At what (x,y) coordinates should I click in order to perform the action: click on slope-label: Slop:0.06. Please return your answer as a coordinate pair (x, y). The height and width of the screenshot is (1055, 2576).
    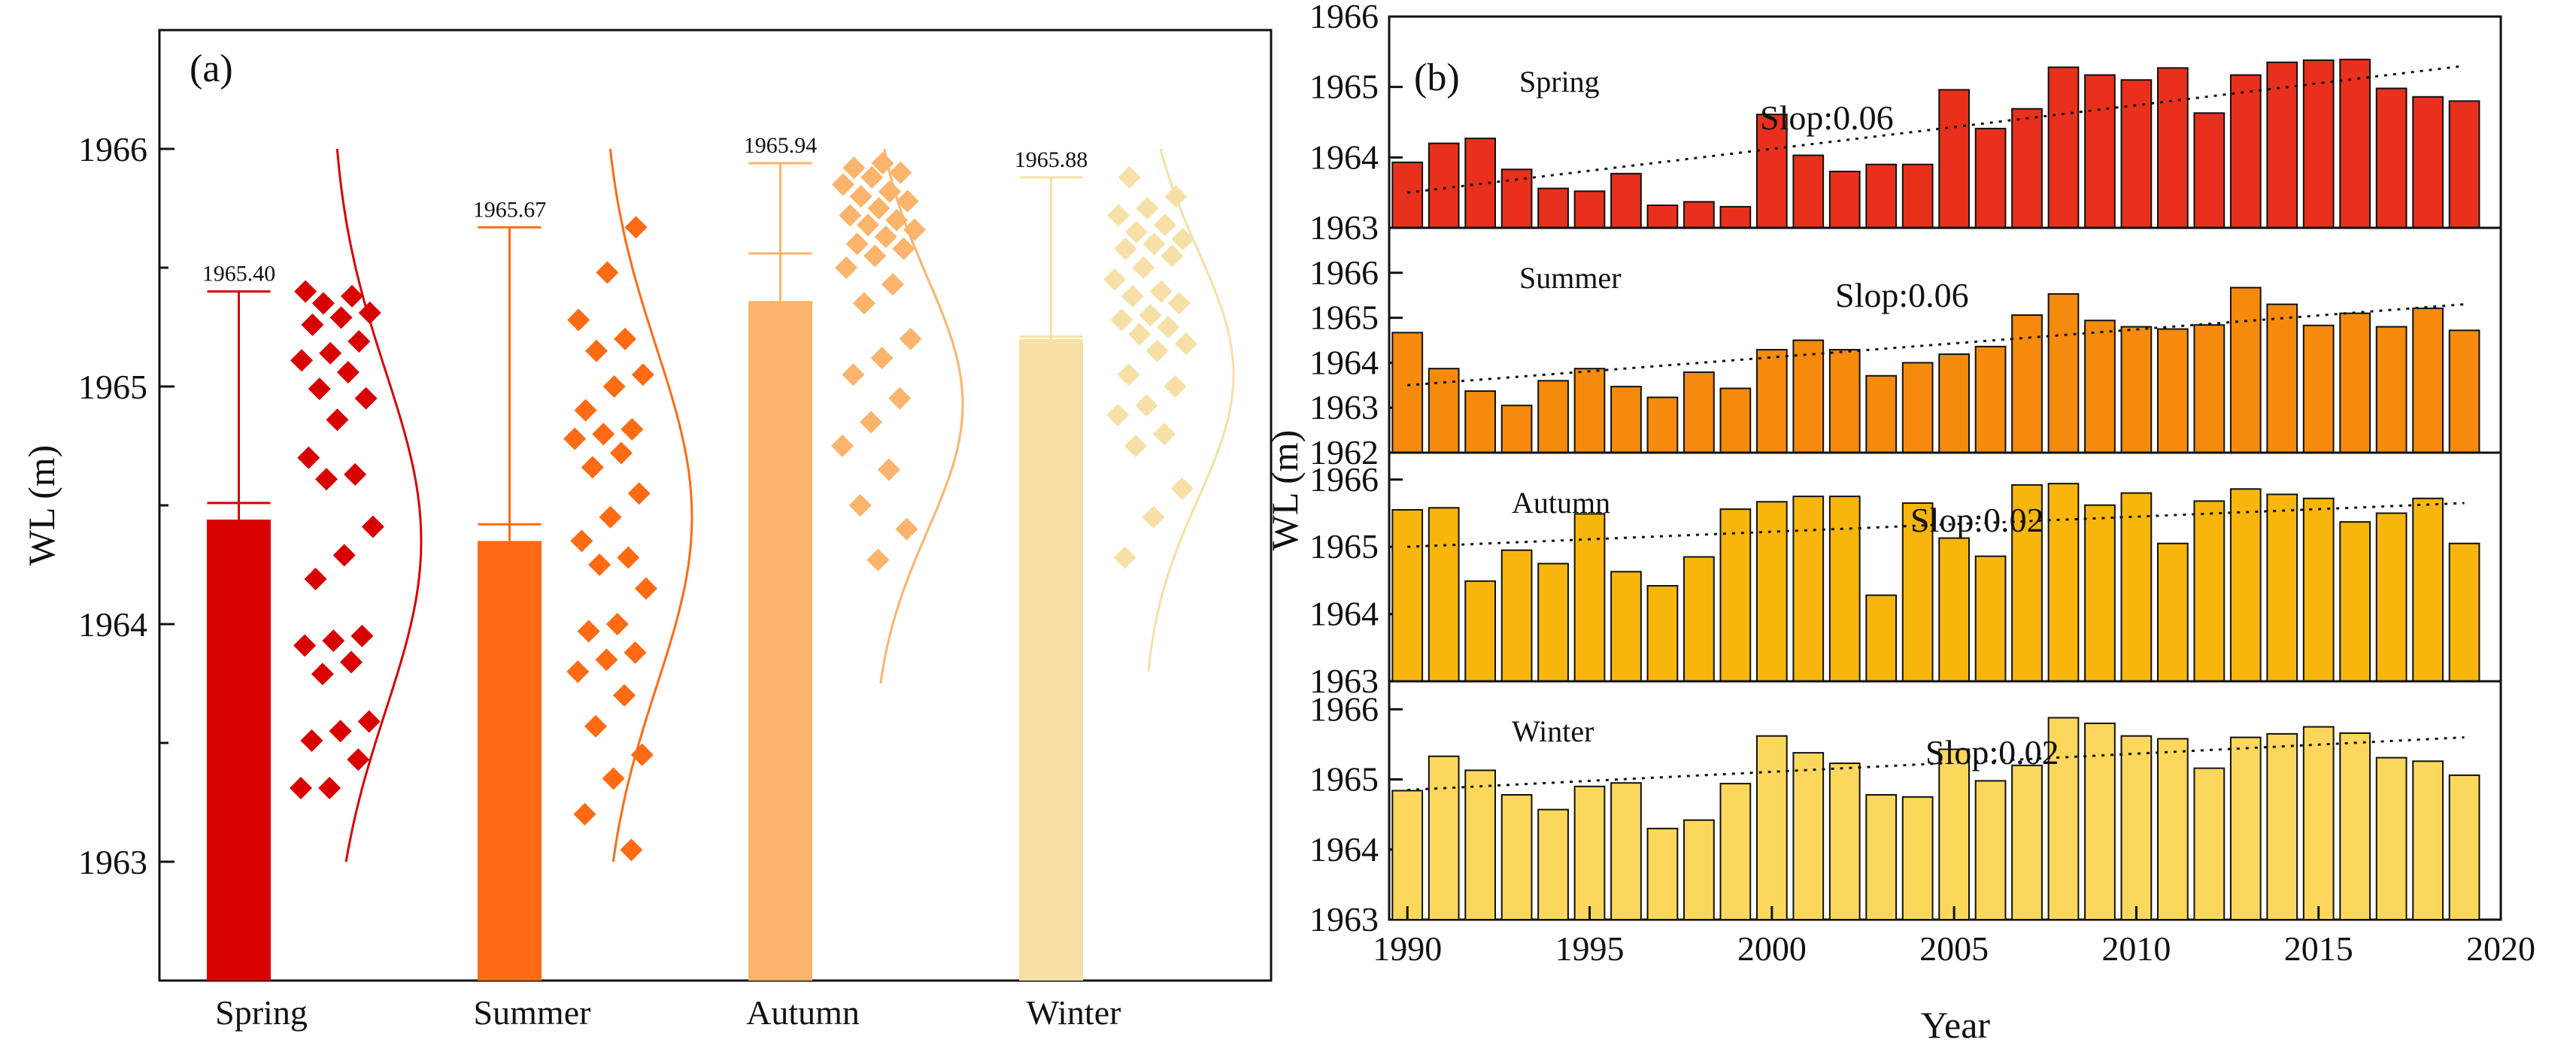
    Looking at the image, I should click on (1902, 295).